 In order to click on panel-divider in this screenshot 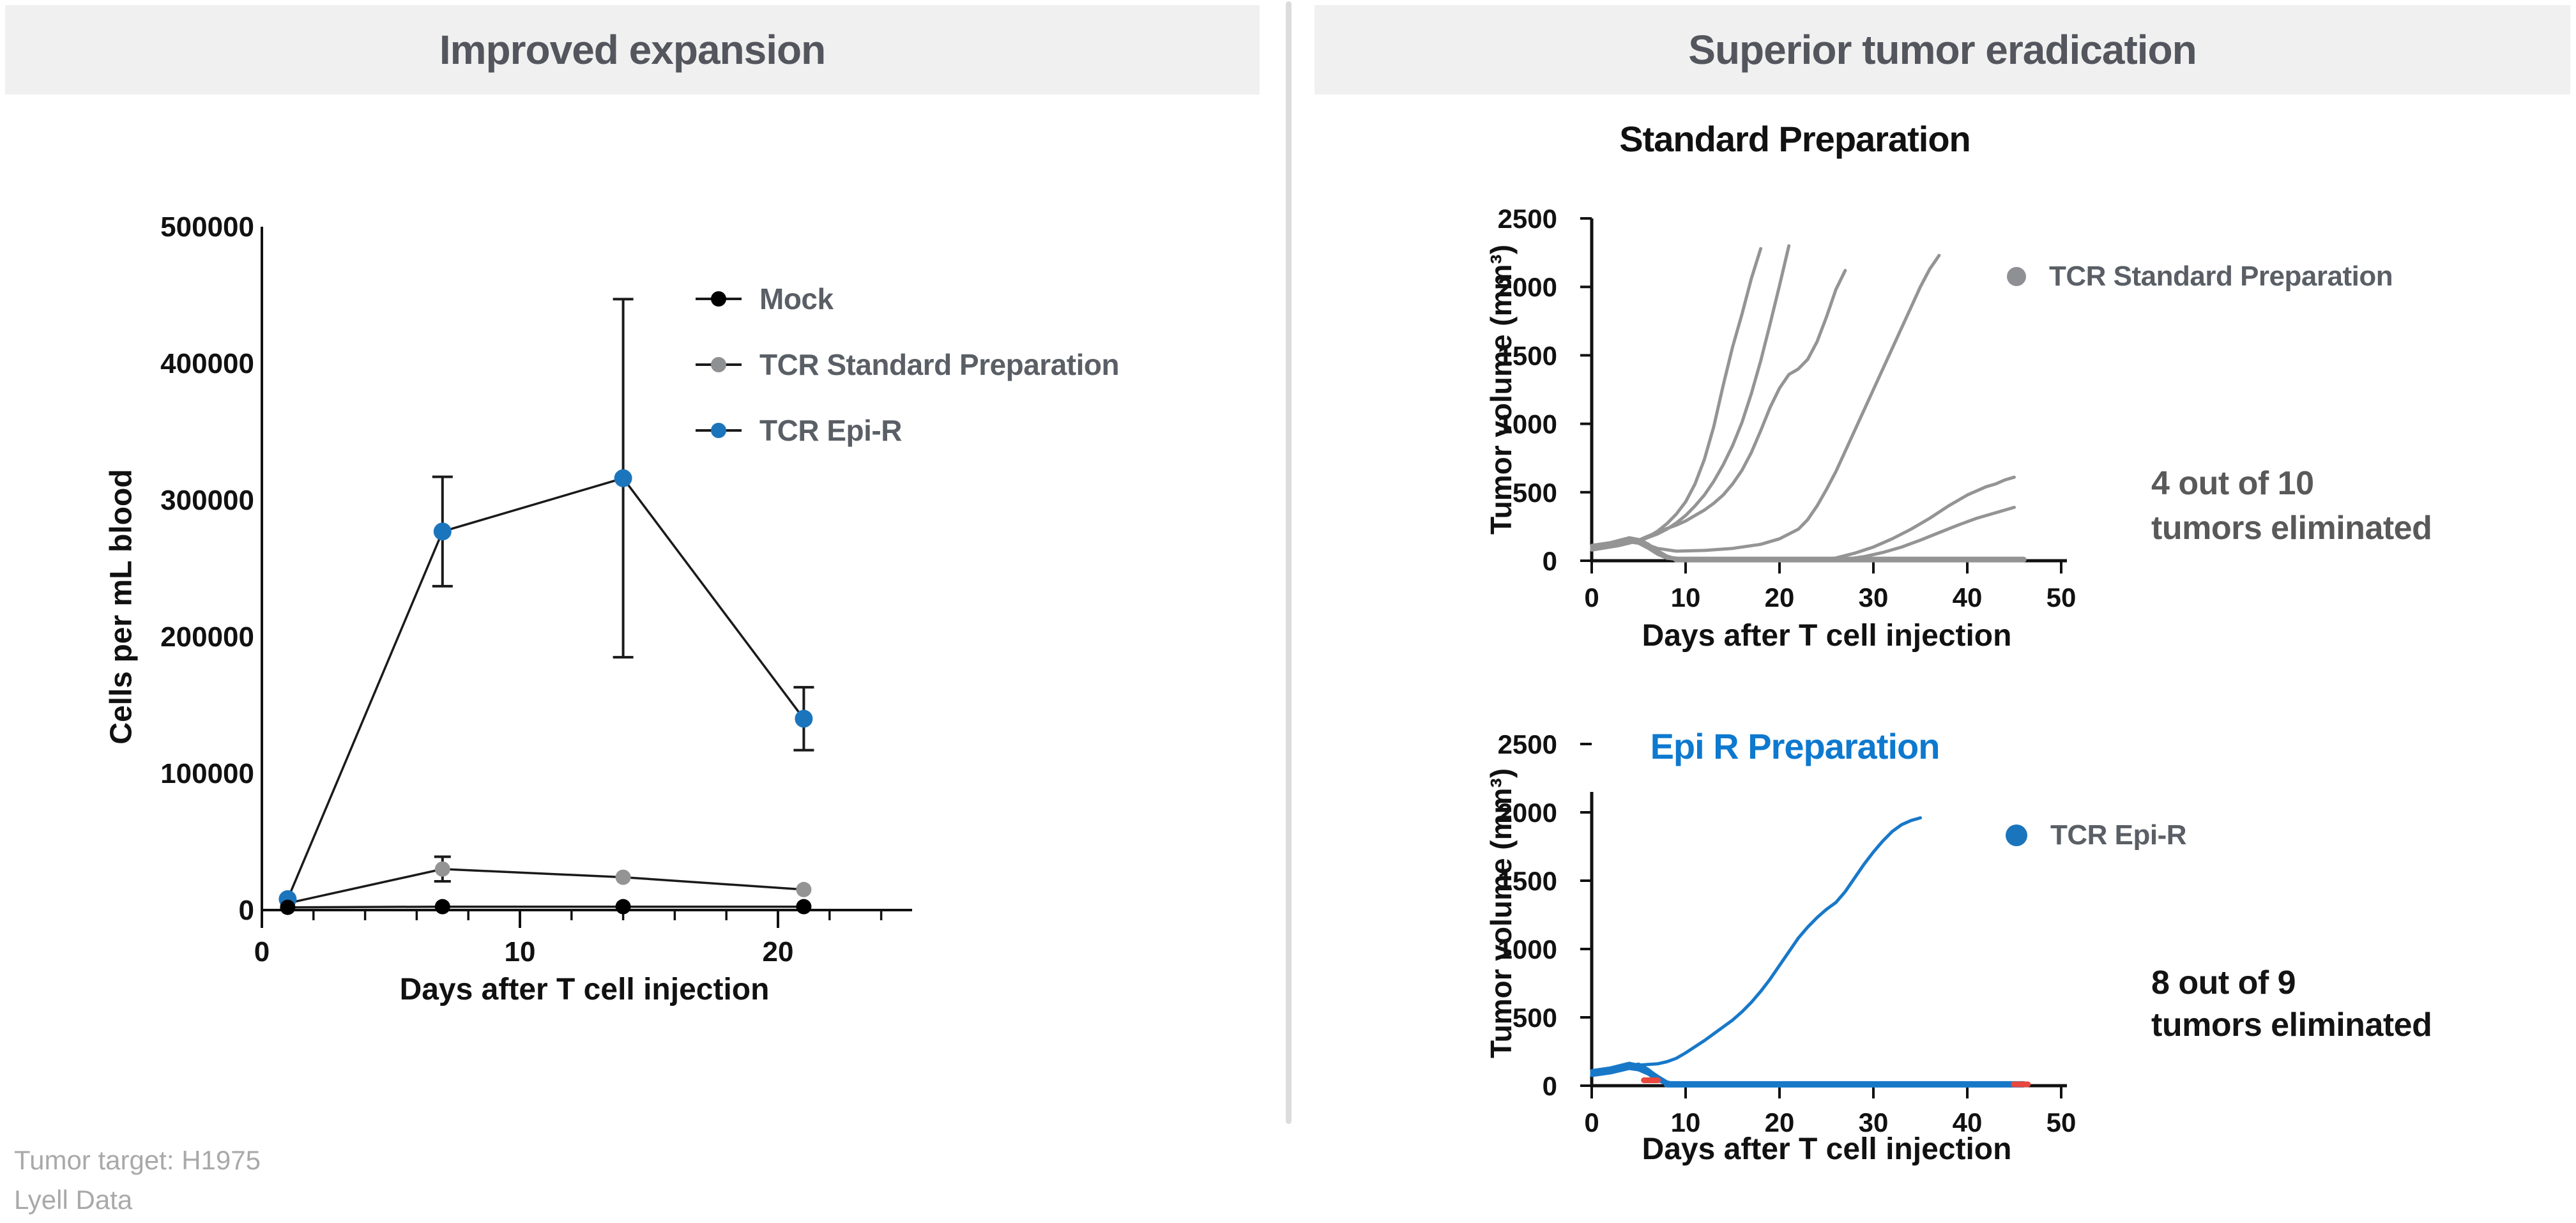, I will do `click(1289, 562)`.